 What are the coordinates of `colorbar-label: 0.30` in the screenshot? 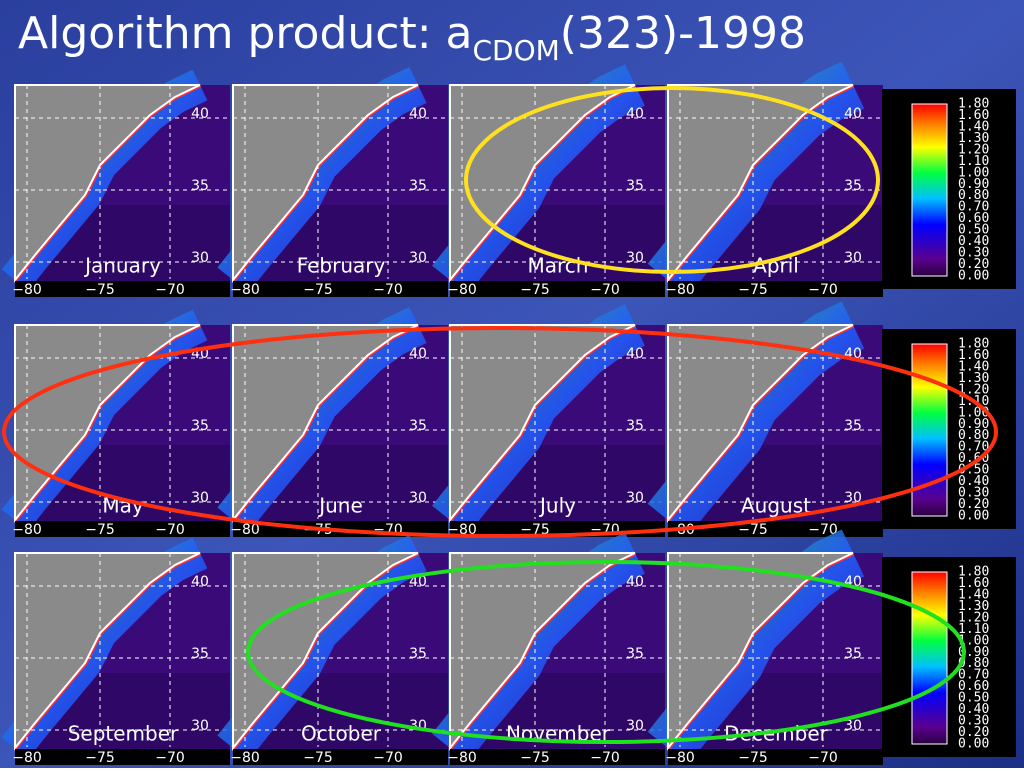 It's located at (973, 721).